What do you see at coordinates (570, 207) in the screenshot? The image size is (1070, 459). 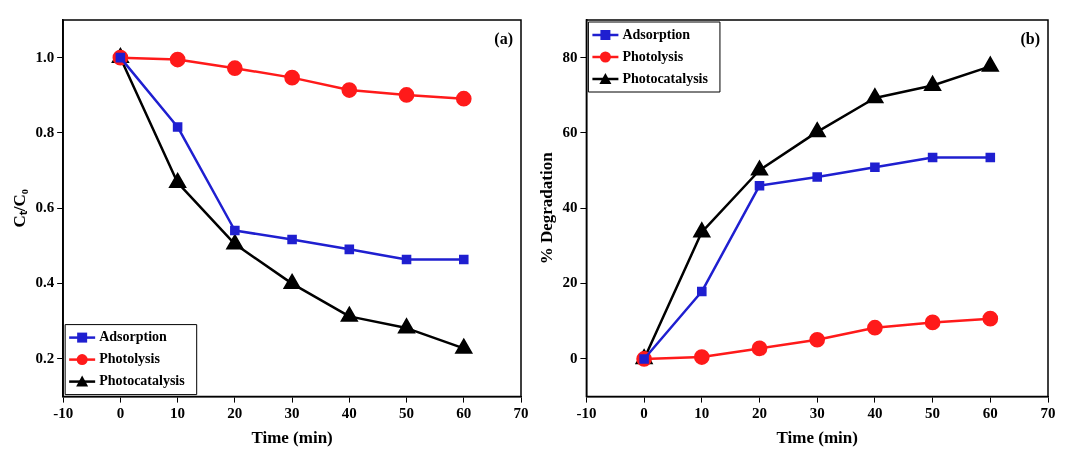 I see `y-tick-label: 40` at bounding box center [570, 207].